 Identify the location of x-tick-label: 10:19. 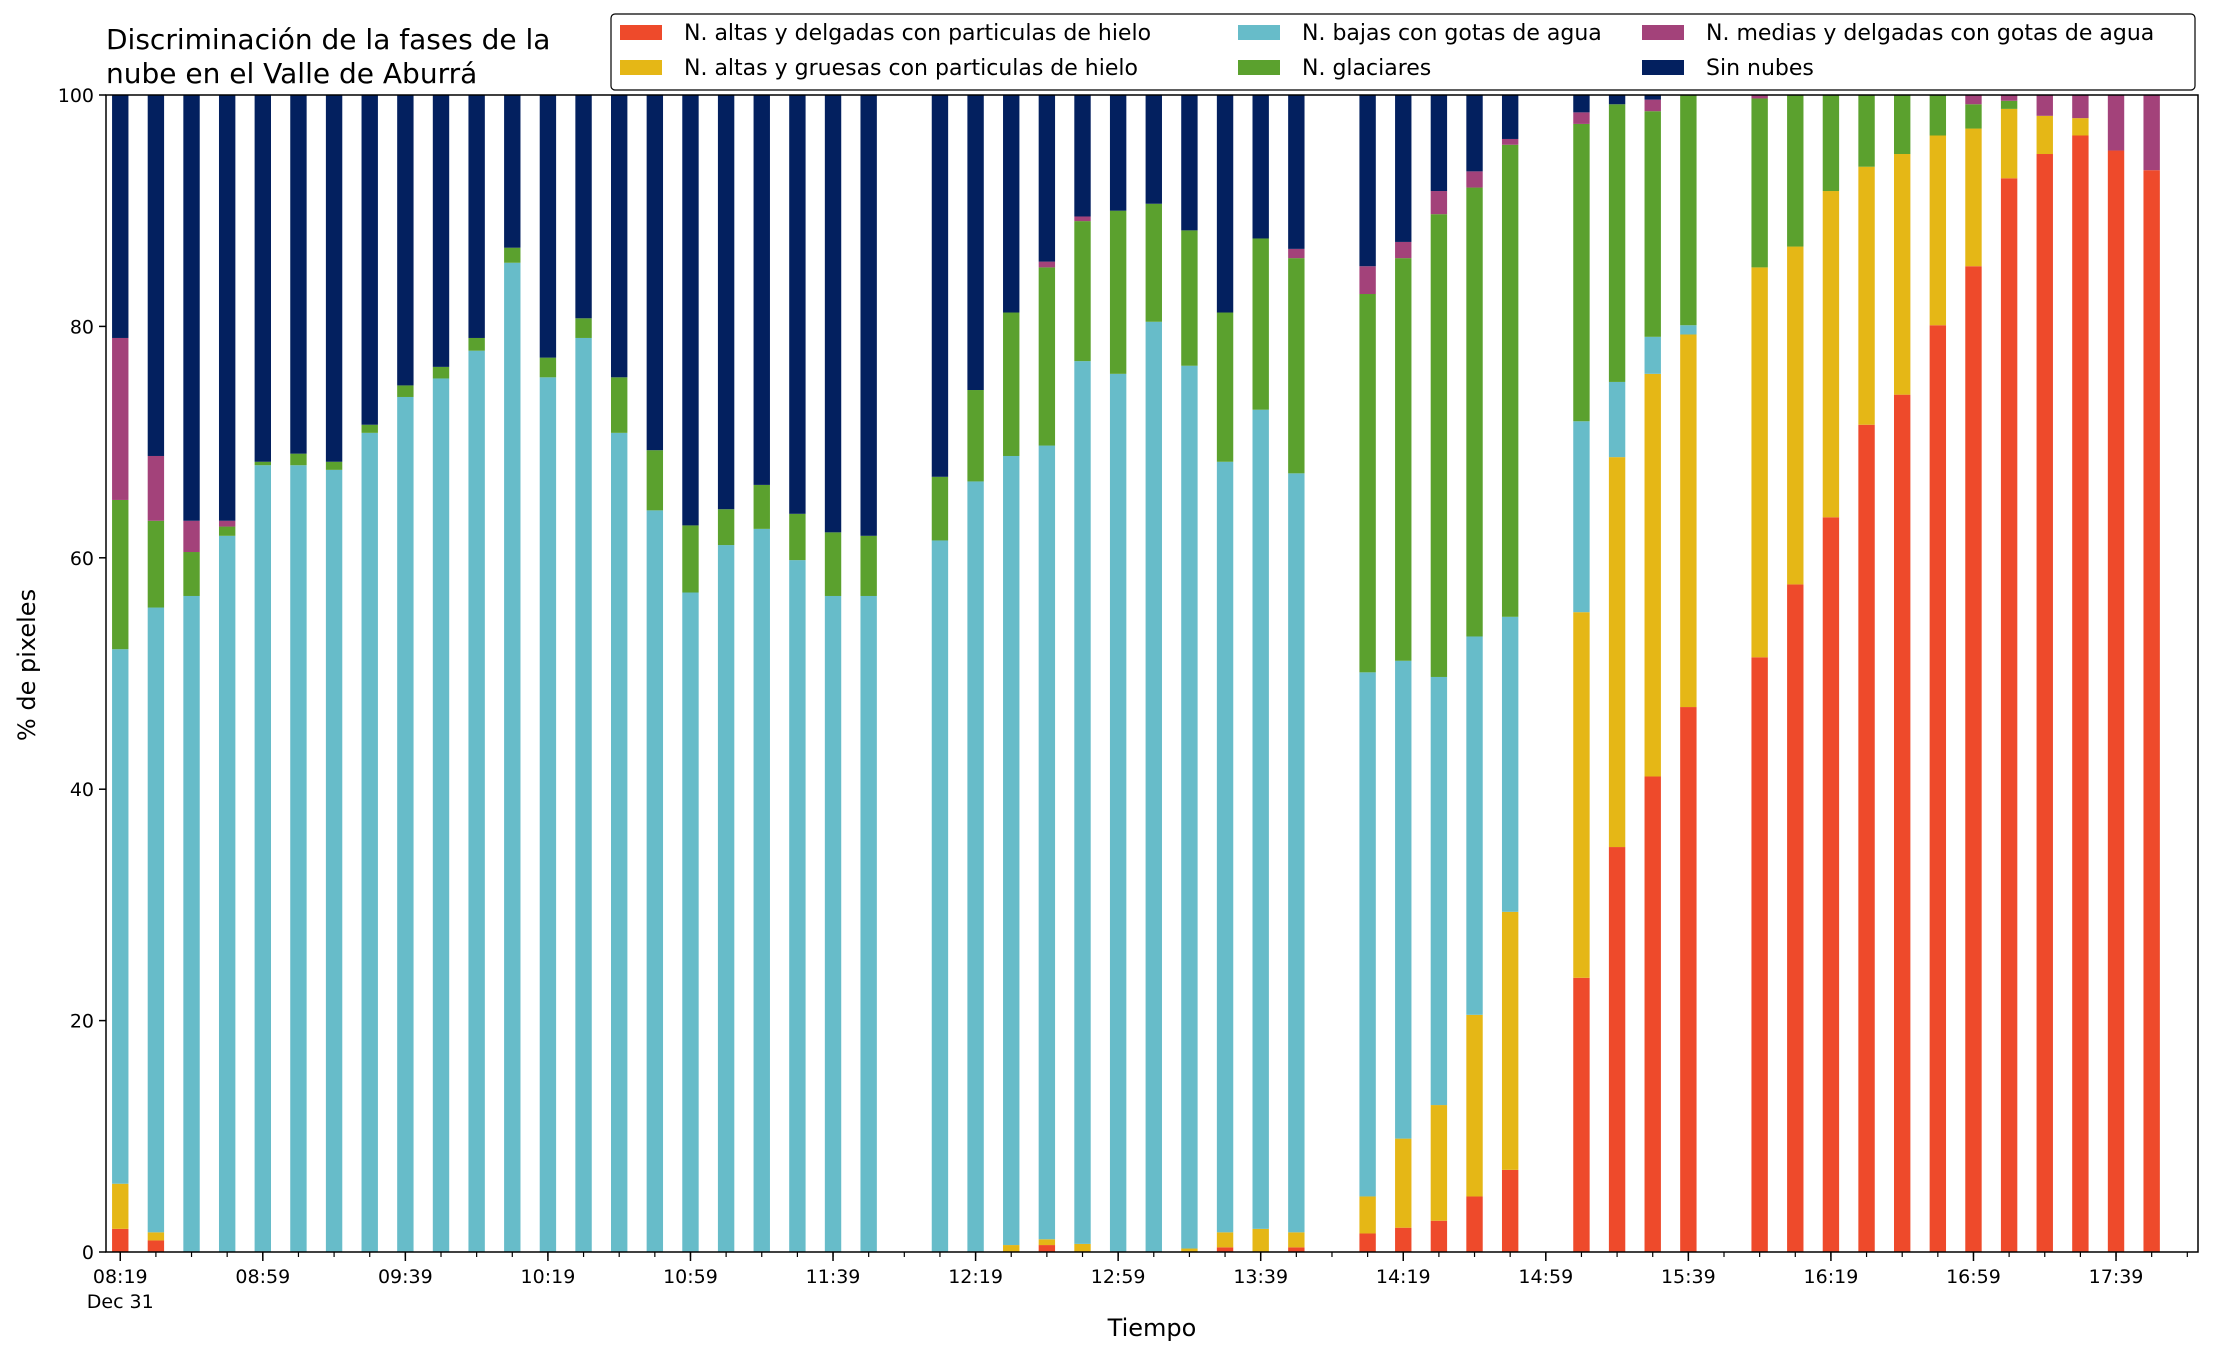
(548, 1277).